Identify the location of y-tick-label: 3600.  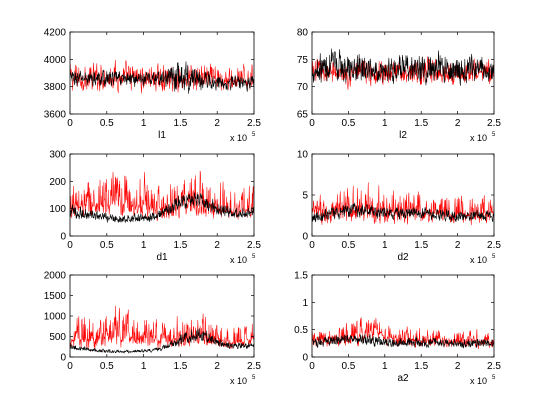
(55, 115).